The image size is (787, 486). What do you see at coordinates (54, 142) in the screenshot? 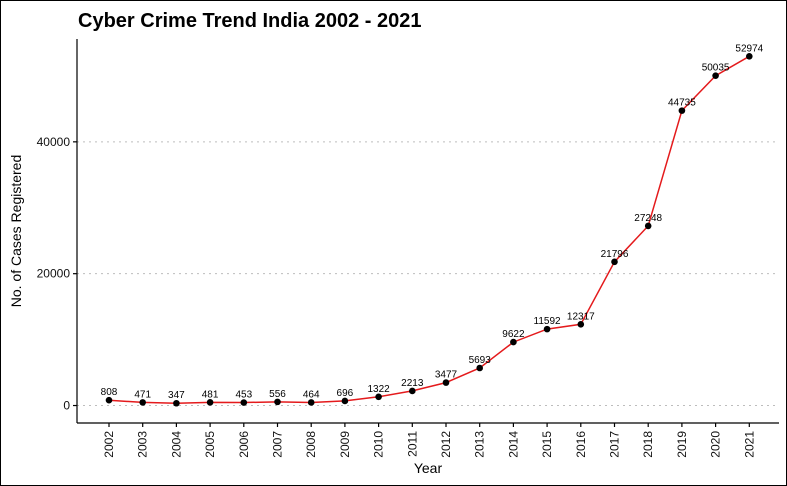
I see `y-tick-label: 40000` at bounding box center [54, 142].